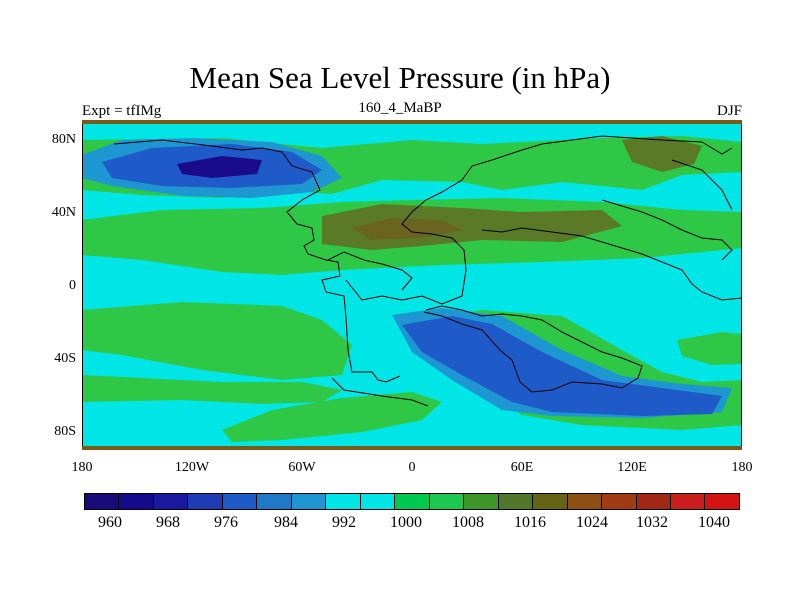 The height and width of the screenshot is (600, 800). Describe the element at coordinates (226, 522) in the screenshot. I see `colorbar-label-976: 976` at that location.